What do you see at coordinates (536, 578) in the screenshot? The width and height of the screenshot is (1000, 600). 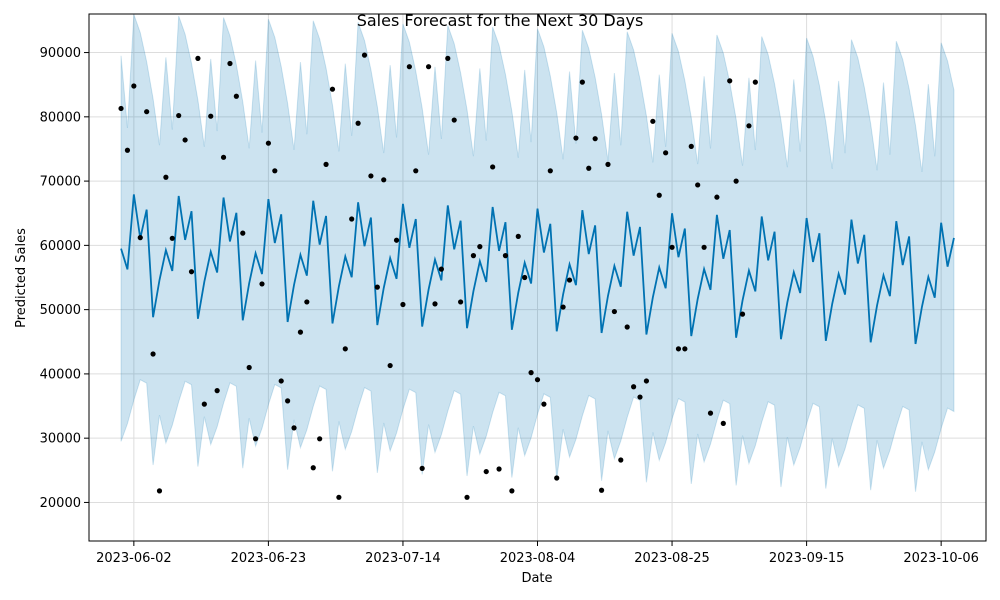 I see `x-axis-label: Date` at bounding box center [536, 578].